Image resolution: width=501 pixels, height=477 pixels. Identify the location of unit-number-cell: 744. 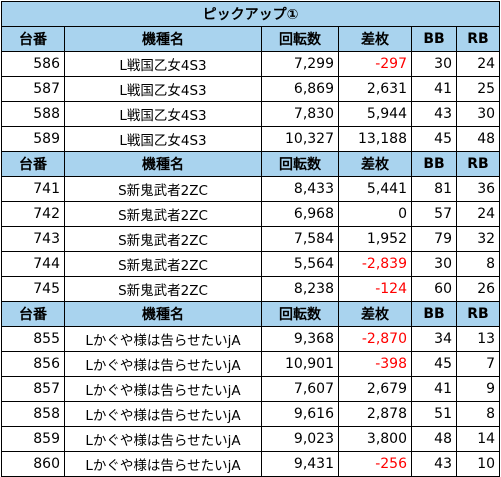
(33, 264).